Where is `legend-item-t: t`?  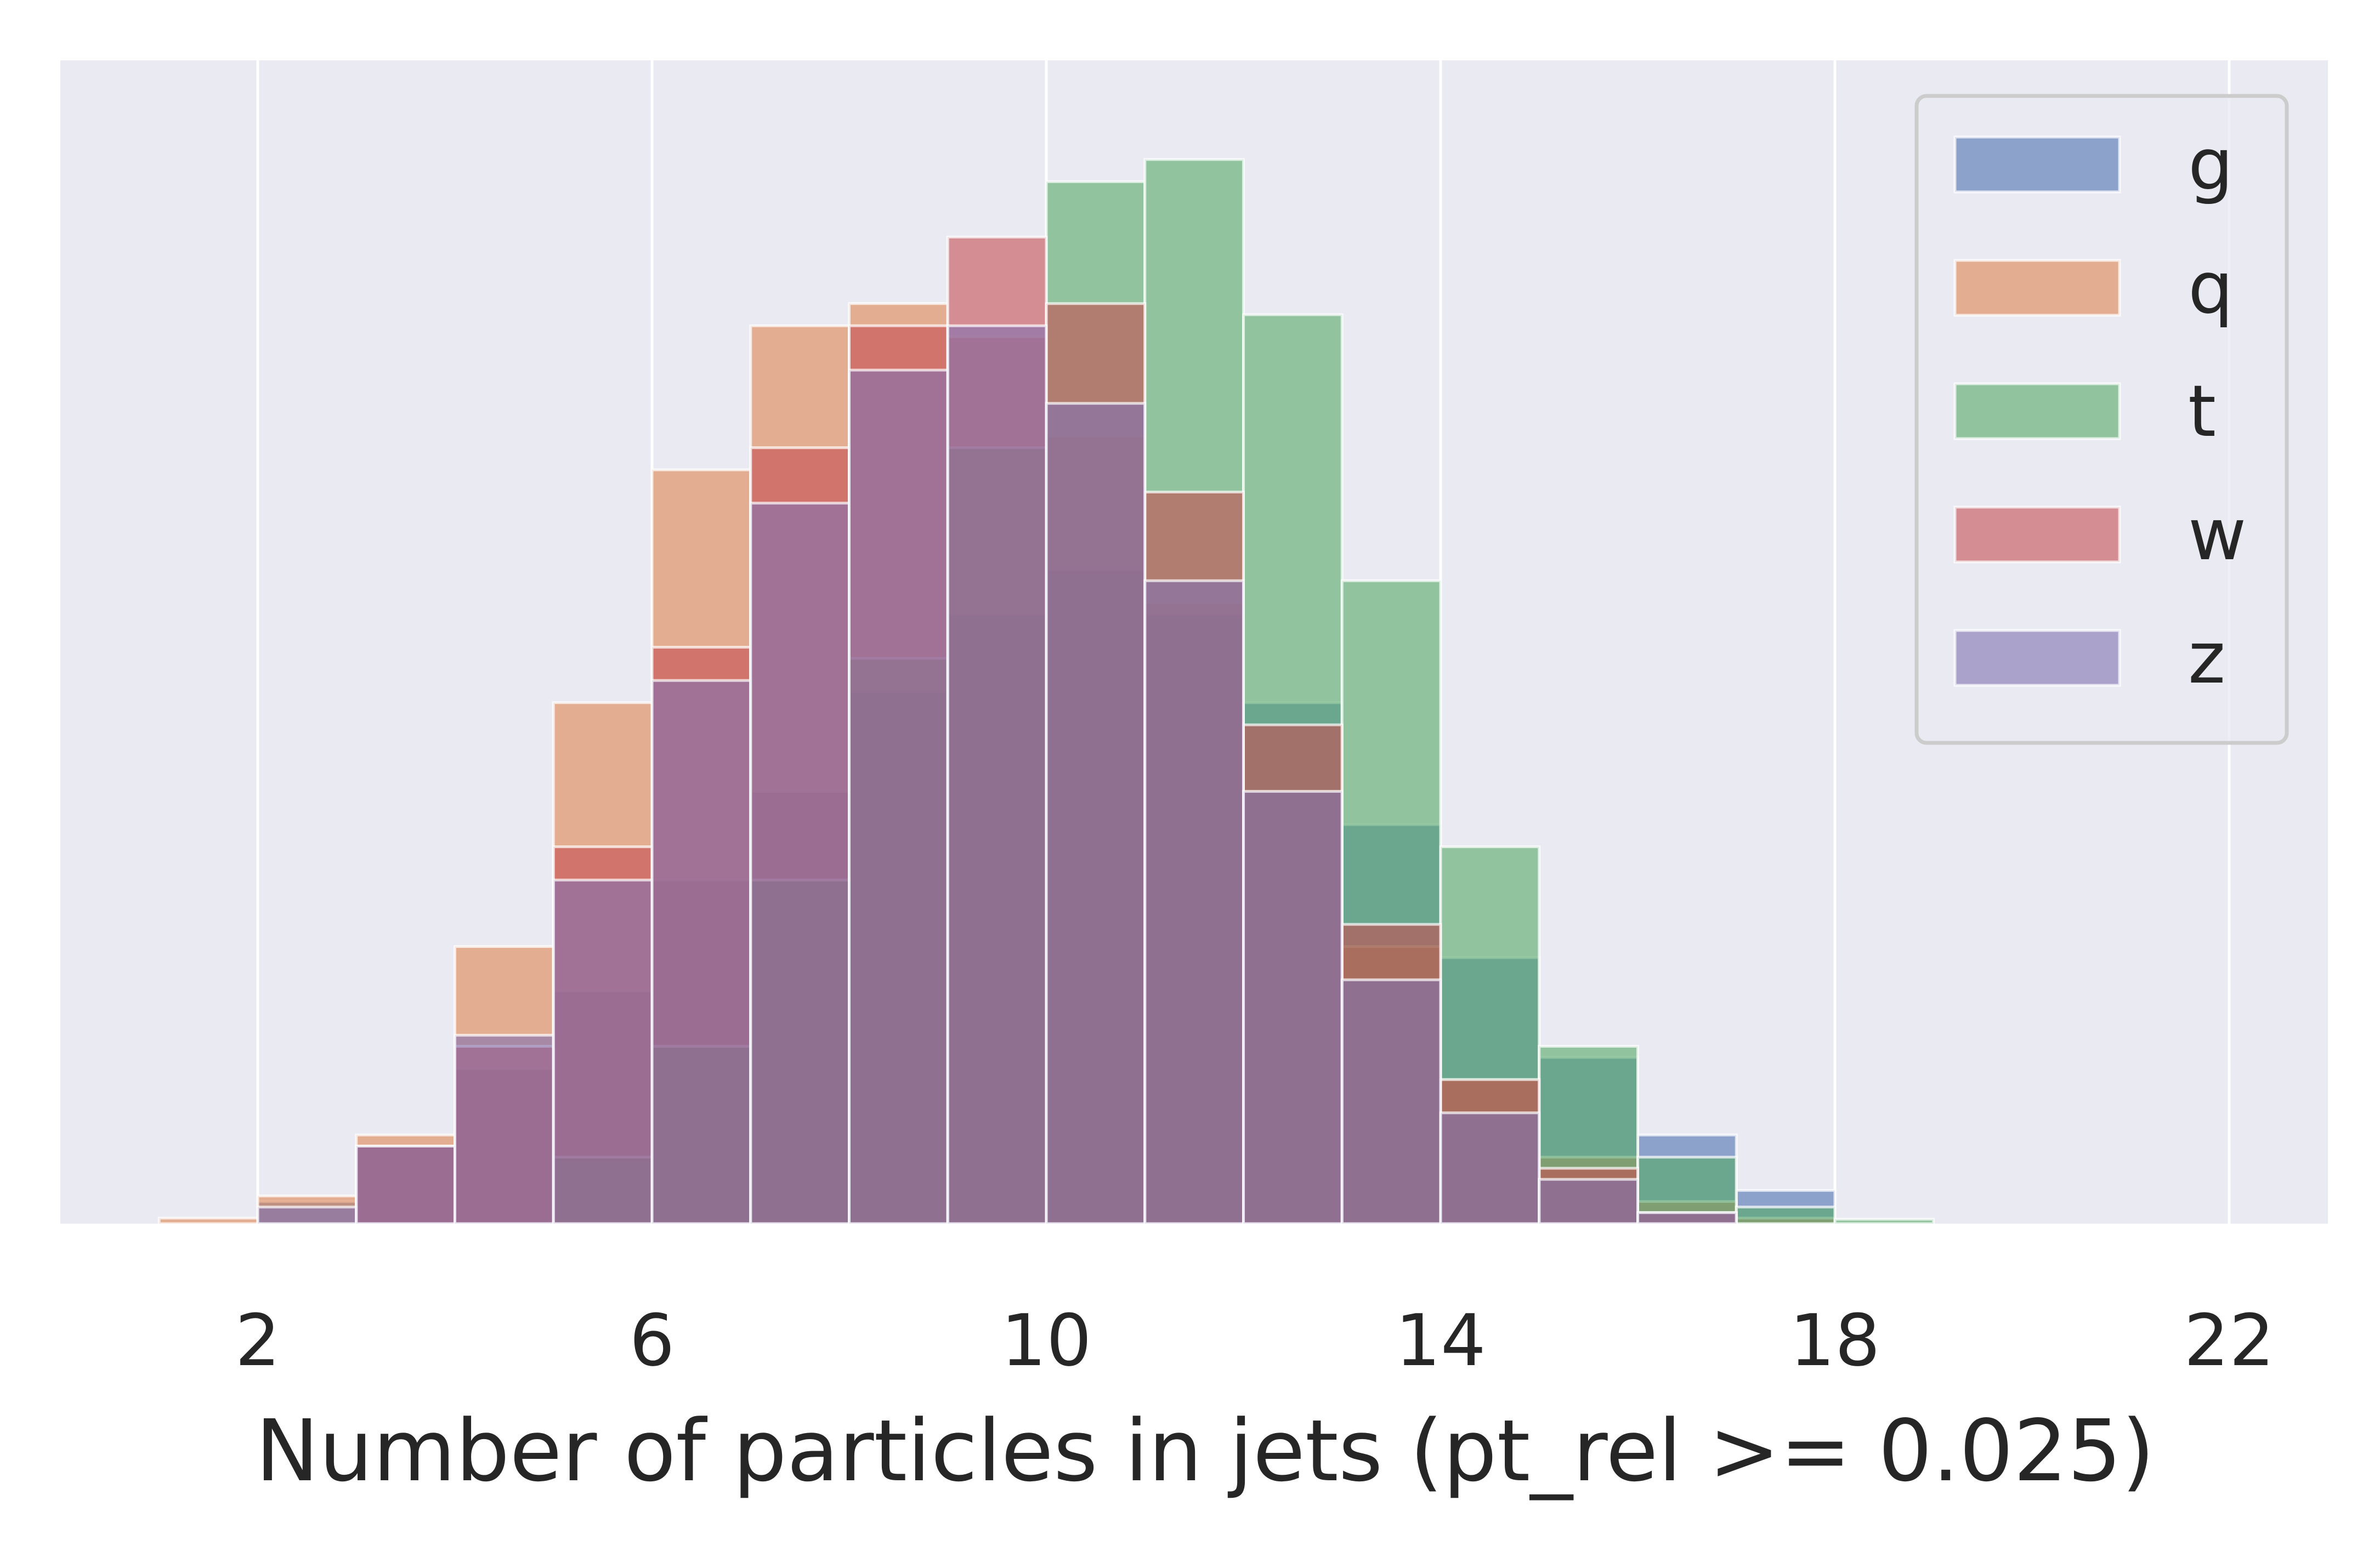
legend-item-t: t is located at coordinates (2084, 412).